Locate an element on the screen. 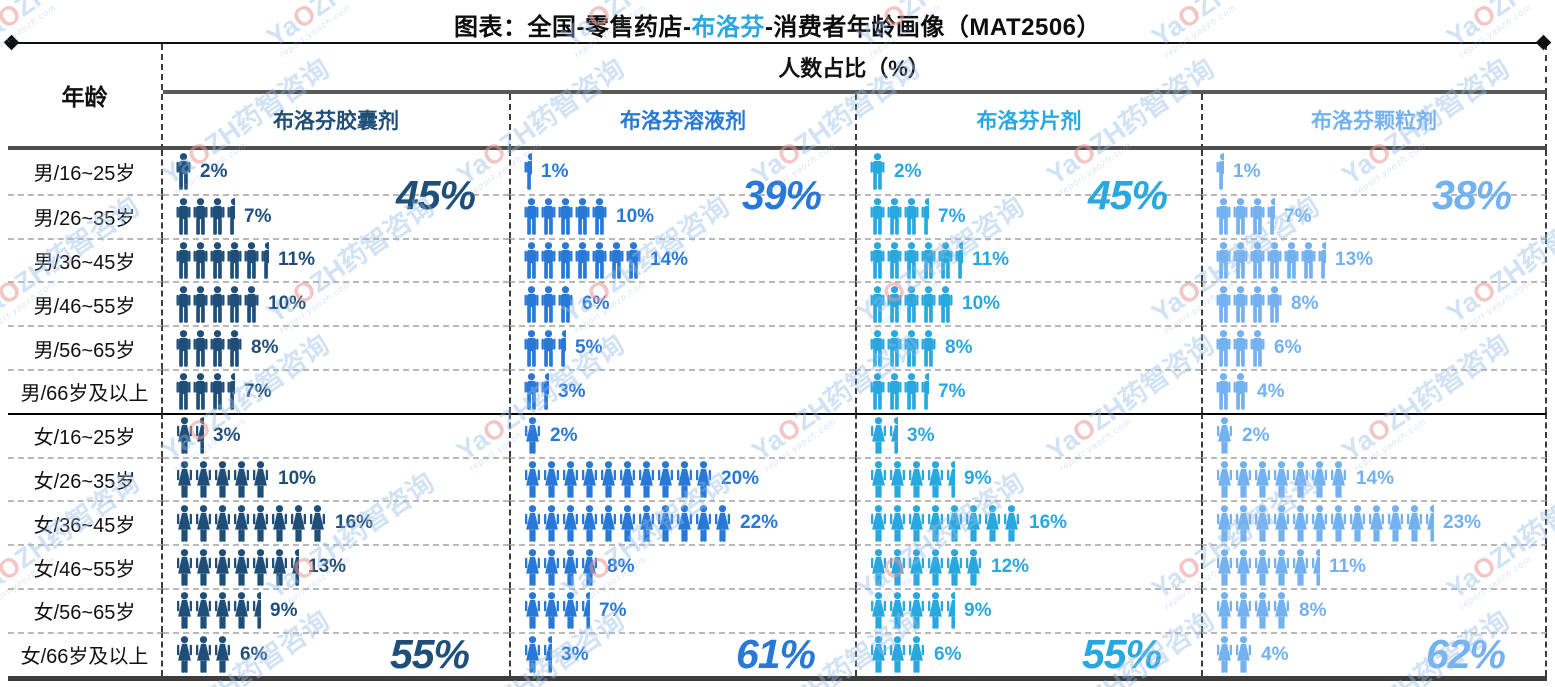 This screenshot has height=687, width=1555. pictogram-cell: 12% is located at coordinates (1028, 566).